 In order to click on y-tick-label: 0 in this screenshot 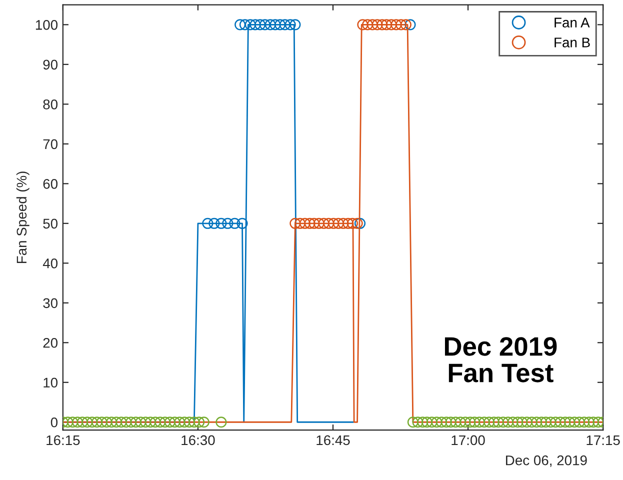, I will do `click(54, 422)`.